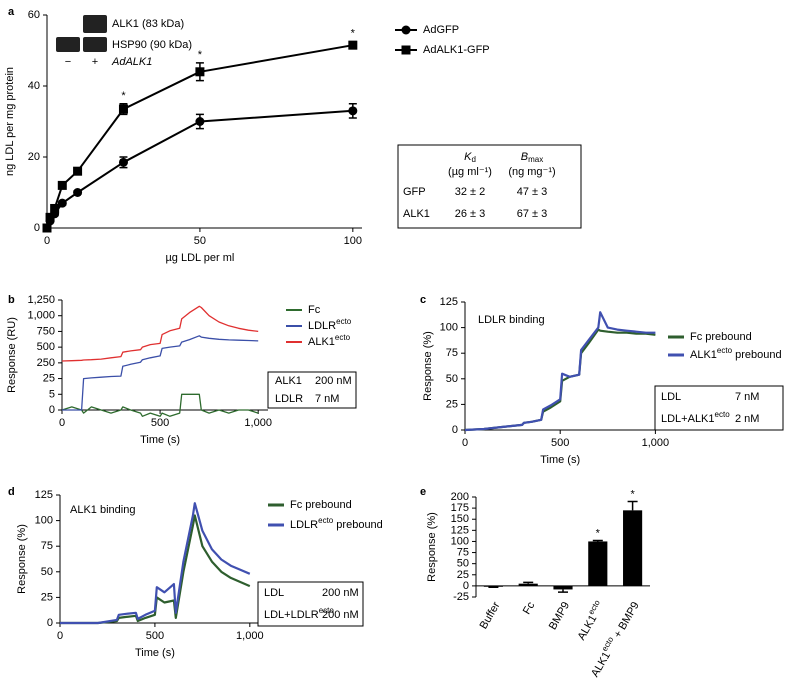 This screenshot has height=678, width=788. Describe the element at coordinates (102, 510) in the screenshot. I see `panel-title: ALK1 binding` at that location.